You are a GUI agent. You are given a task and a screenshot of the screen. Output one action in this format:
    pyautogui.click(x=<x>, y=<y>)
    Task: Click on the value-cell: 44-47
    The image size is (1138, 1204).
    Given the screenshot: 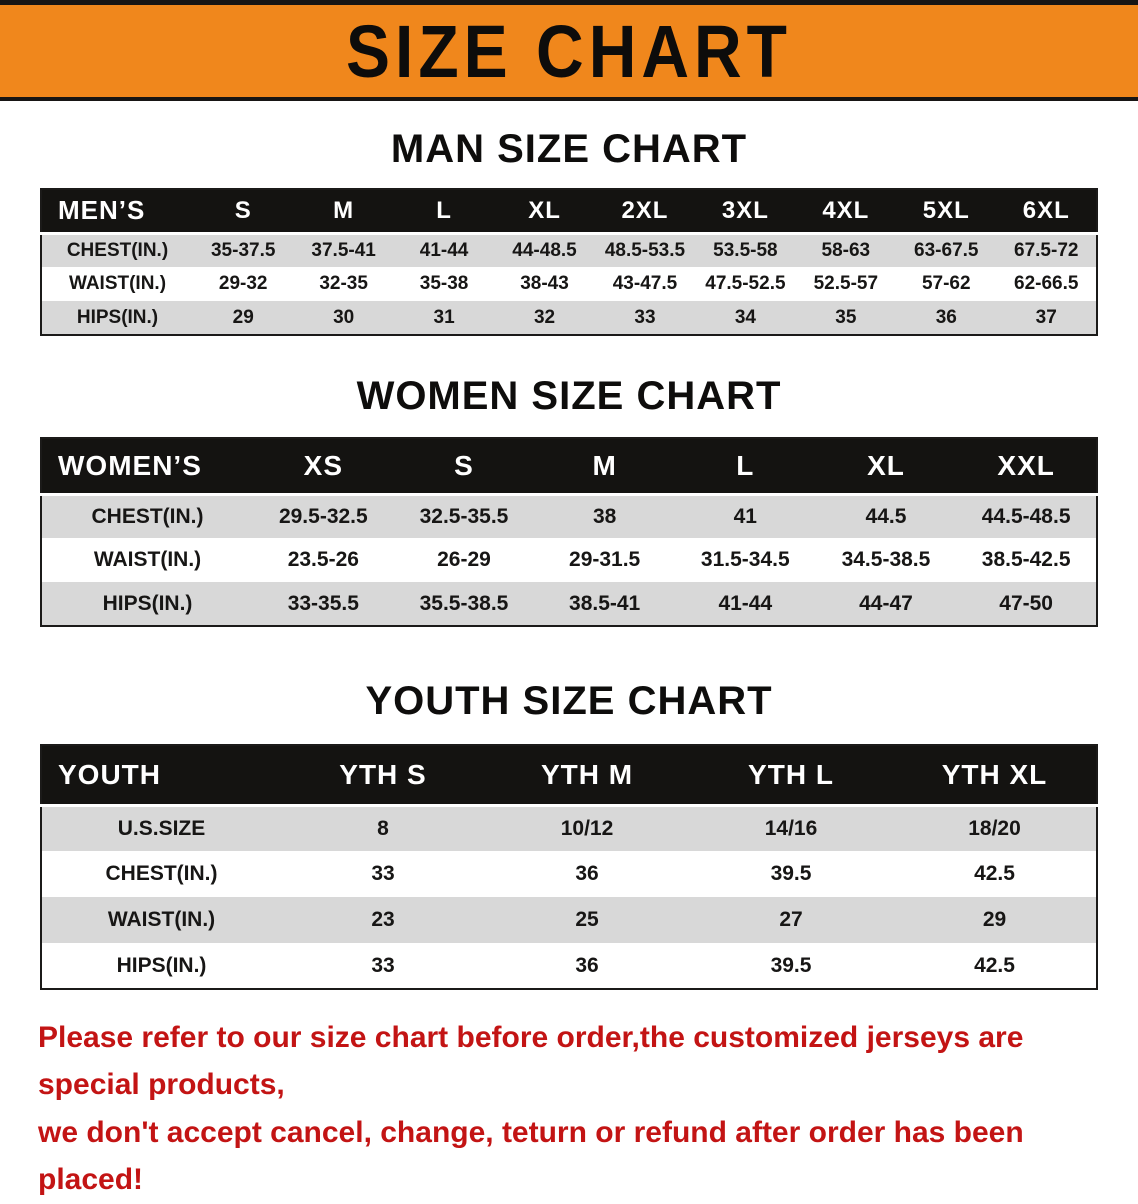 What is the action you would take?
    pyautogui.click(x=886, y=603)
    